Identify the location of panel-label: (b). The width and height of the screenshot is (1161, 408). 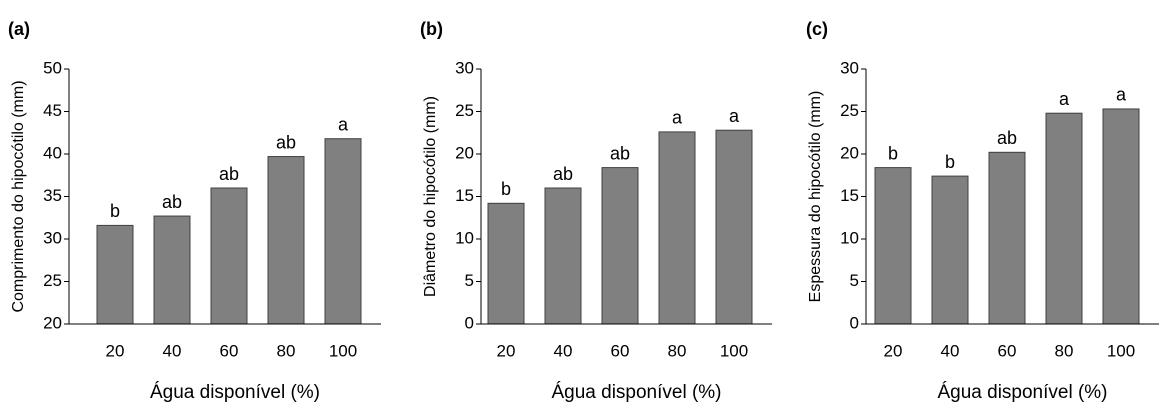
(431, 29).